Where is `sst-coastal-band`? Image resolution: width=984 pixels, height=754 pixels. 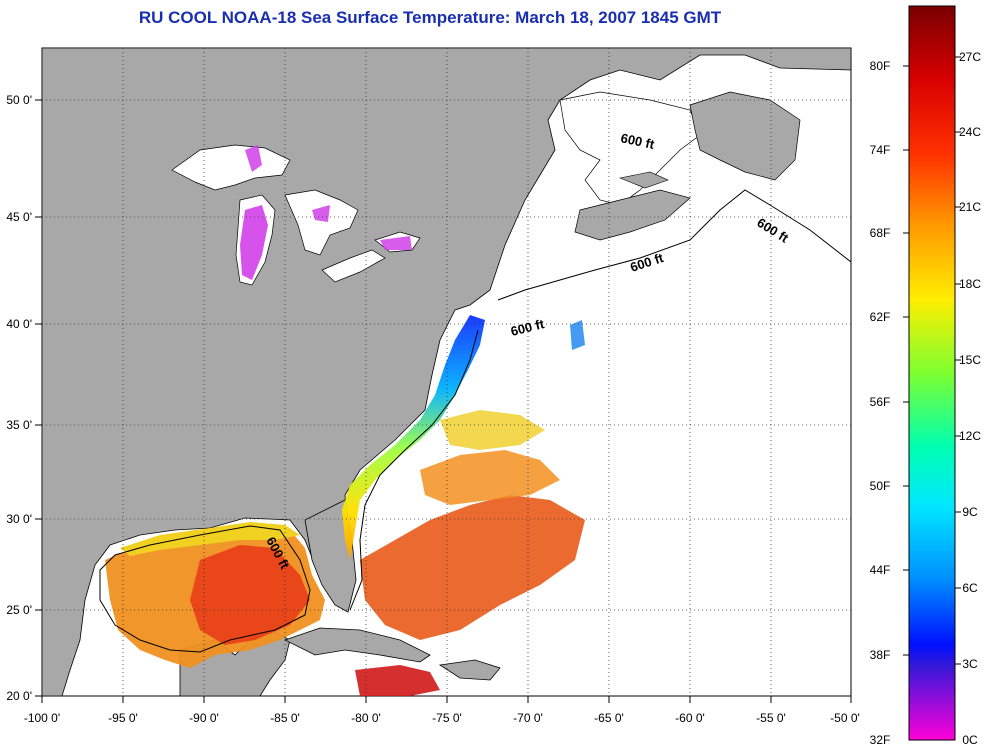 sst-coastal-band is located at coordinates (413, 437).